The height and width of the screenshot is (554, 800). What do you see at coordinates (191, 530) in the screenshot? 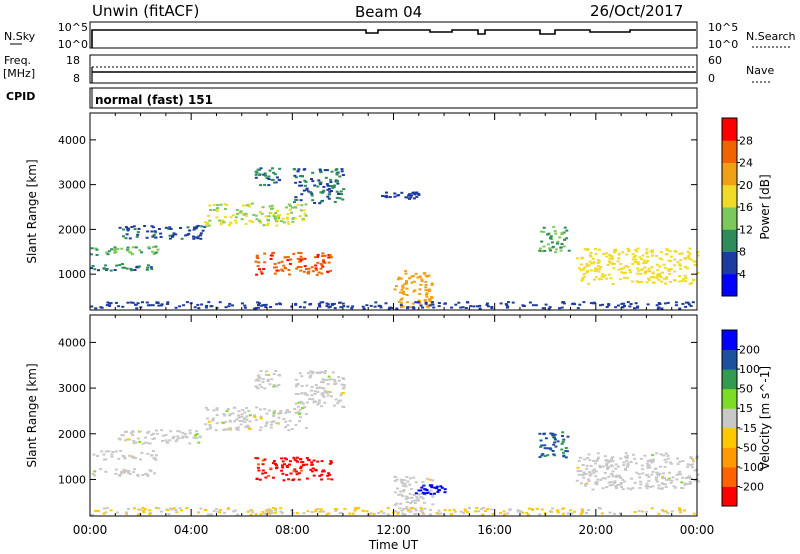
I see `time-tick-label: 04:00` at bounding box center [191, 530].